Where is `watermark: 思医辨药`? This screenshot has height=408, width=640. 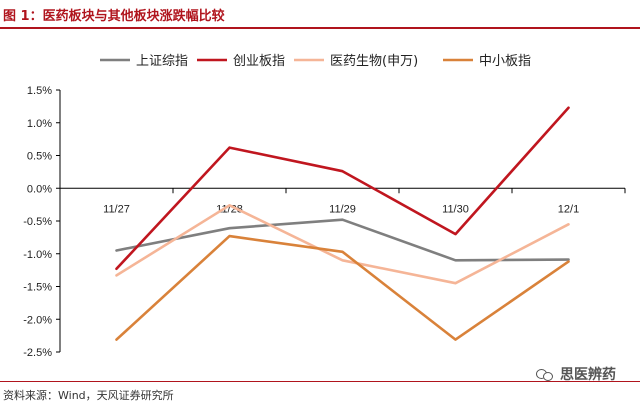 watermark: 思医辨药 is located at coordinates (576, 374).